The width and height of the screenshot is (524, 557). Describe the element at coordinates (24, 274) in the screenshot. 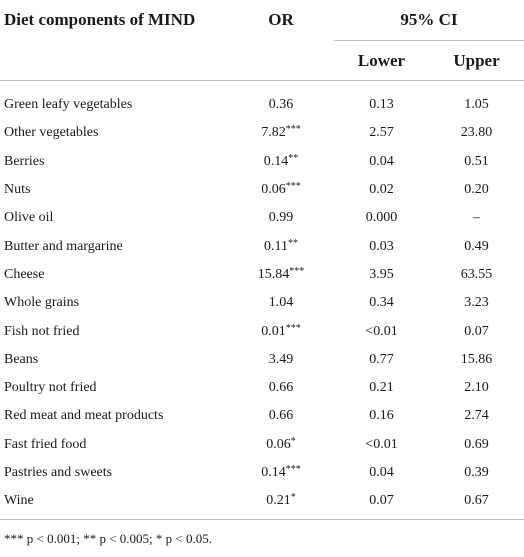

I see `component-name: Cheese` at that location.